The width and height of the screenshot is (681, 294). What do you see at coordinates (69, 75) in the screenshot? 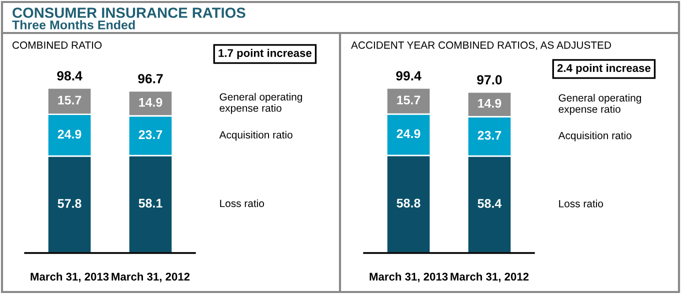
I see `total-label: 98.4` at bounding box center [69, 75].